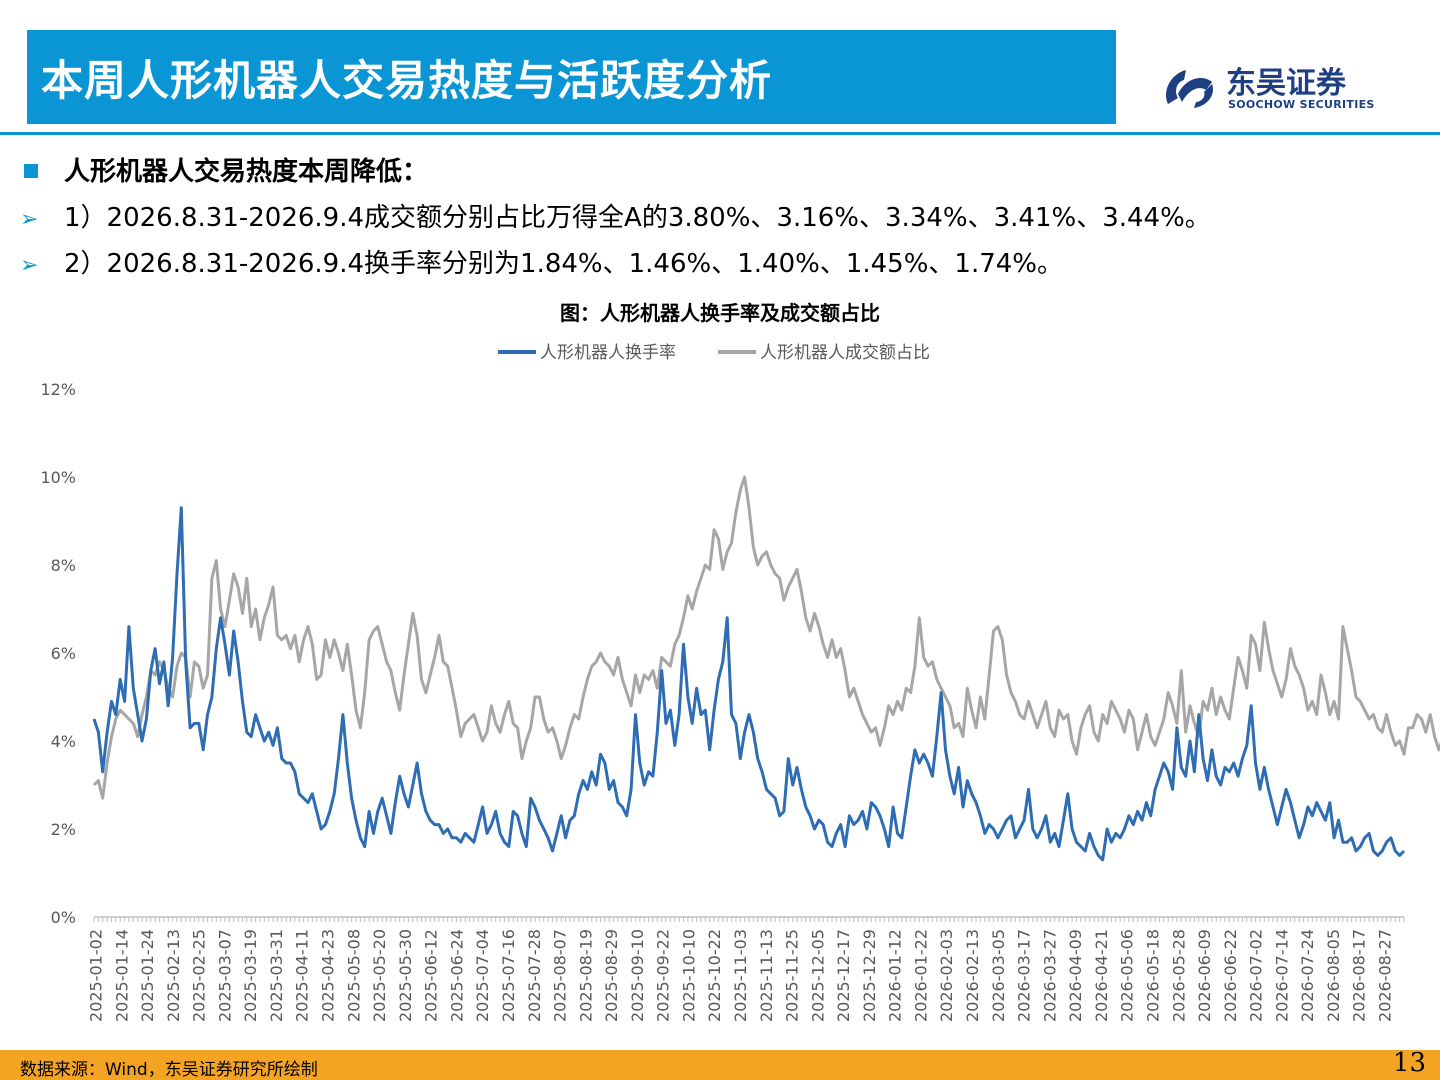 This screenshot has height=1080, width=1440. I want to click on x-tick-label: 2026-02-13, so click(972, 975).